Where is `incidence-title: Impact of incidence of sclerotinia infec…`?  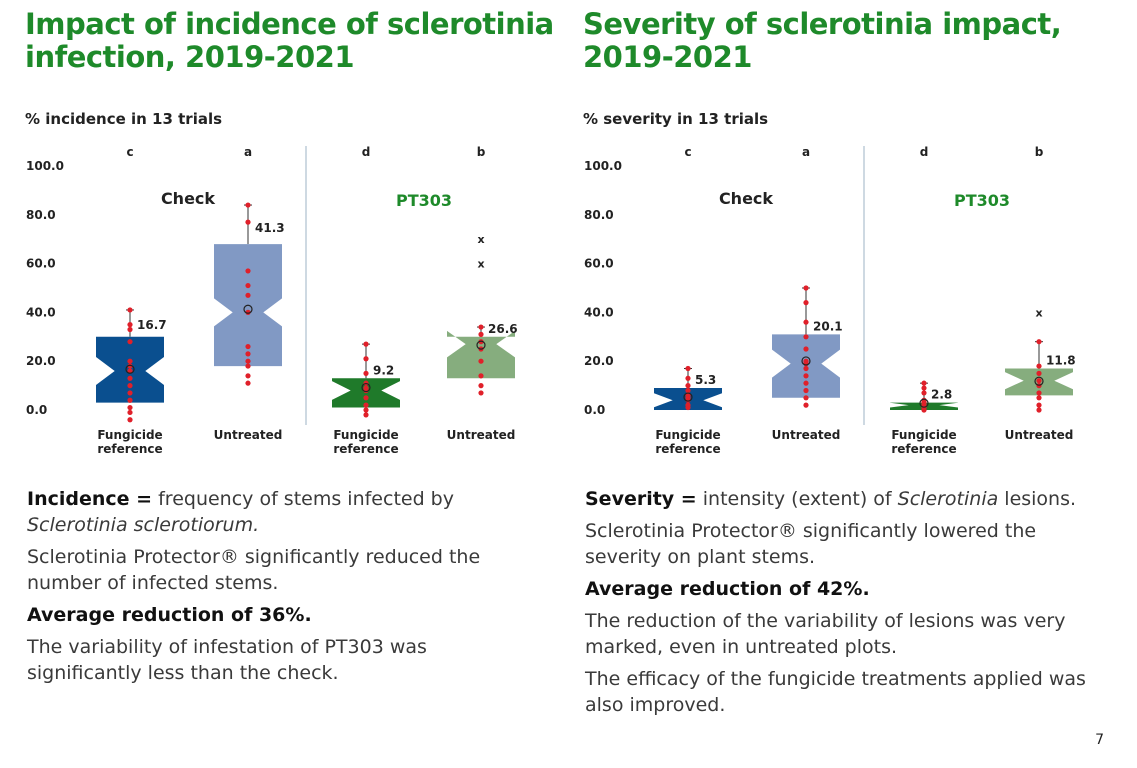 incidence-title: Impact of incidence of sclerotinia infec… is located at coordinates (289, 40).